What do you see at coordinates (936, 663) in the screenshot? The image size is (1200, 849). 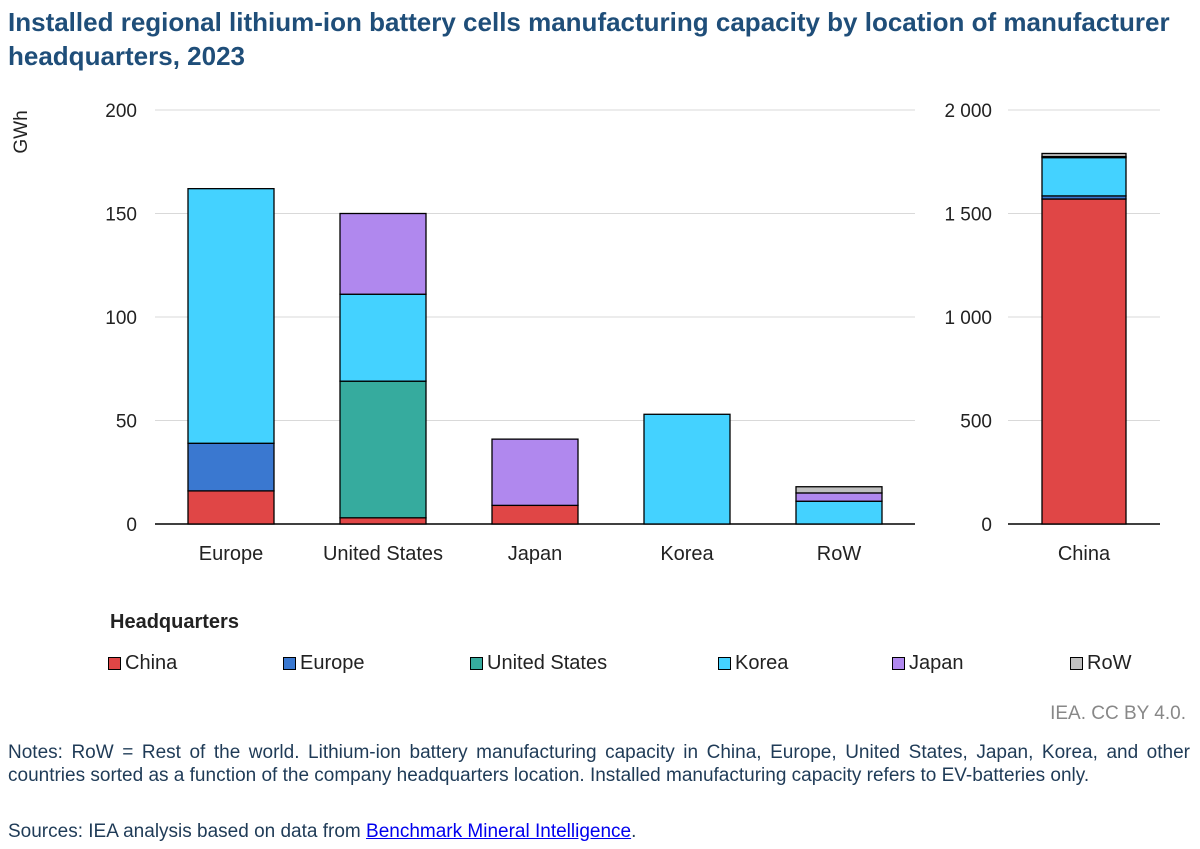 I see `legend-label: Japan` at bounding box center [936, 663].